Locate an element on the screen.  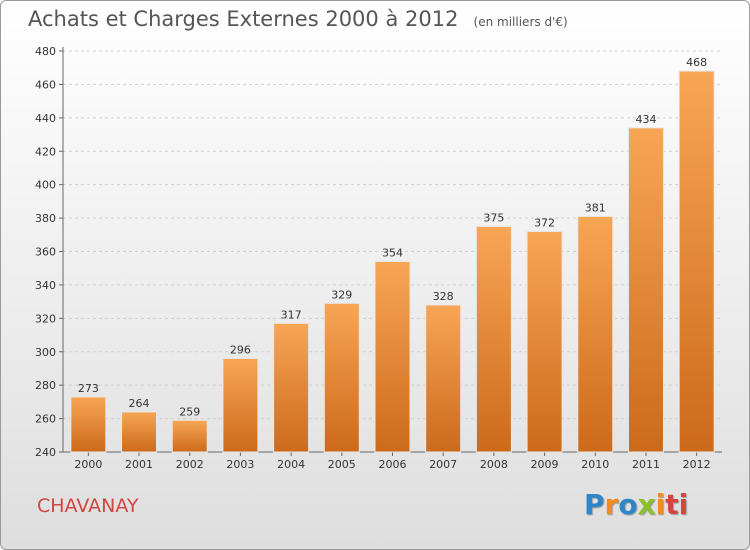
x-tick-label: 2003 is located at coordinates (240, 464).